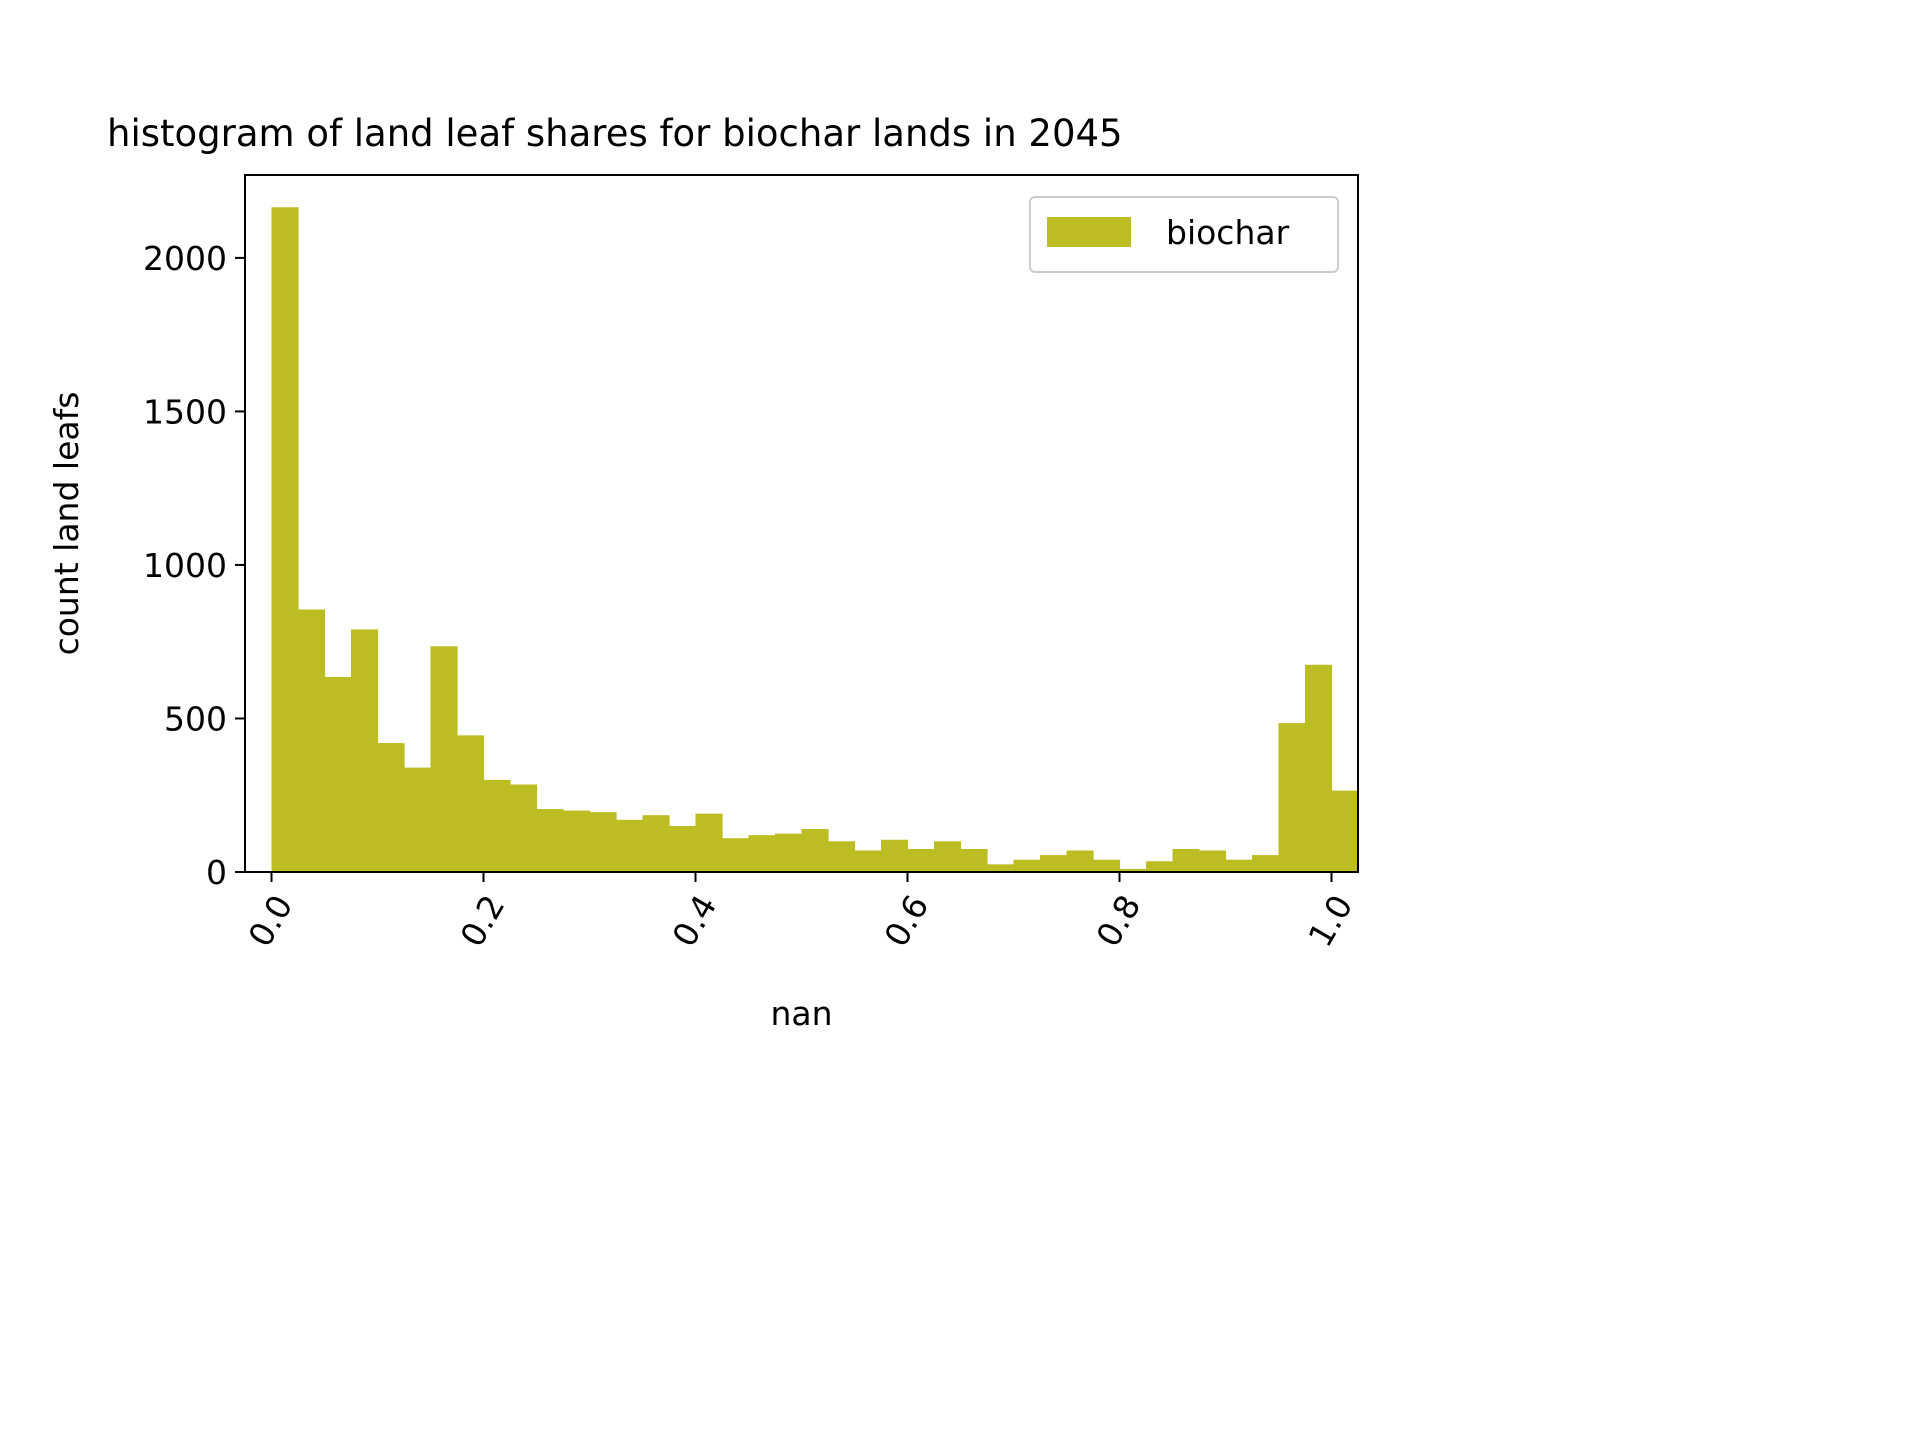 Image resolution: width=1920 pixels, height=1444 pixels. I want to click on legend: biochar, so click(1184, 234).